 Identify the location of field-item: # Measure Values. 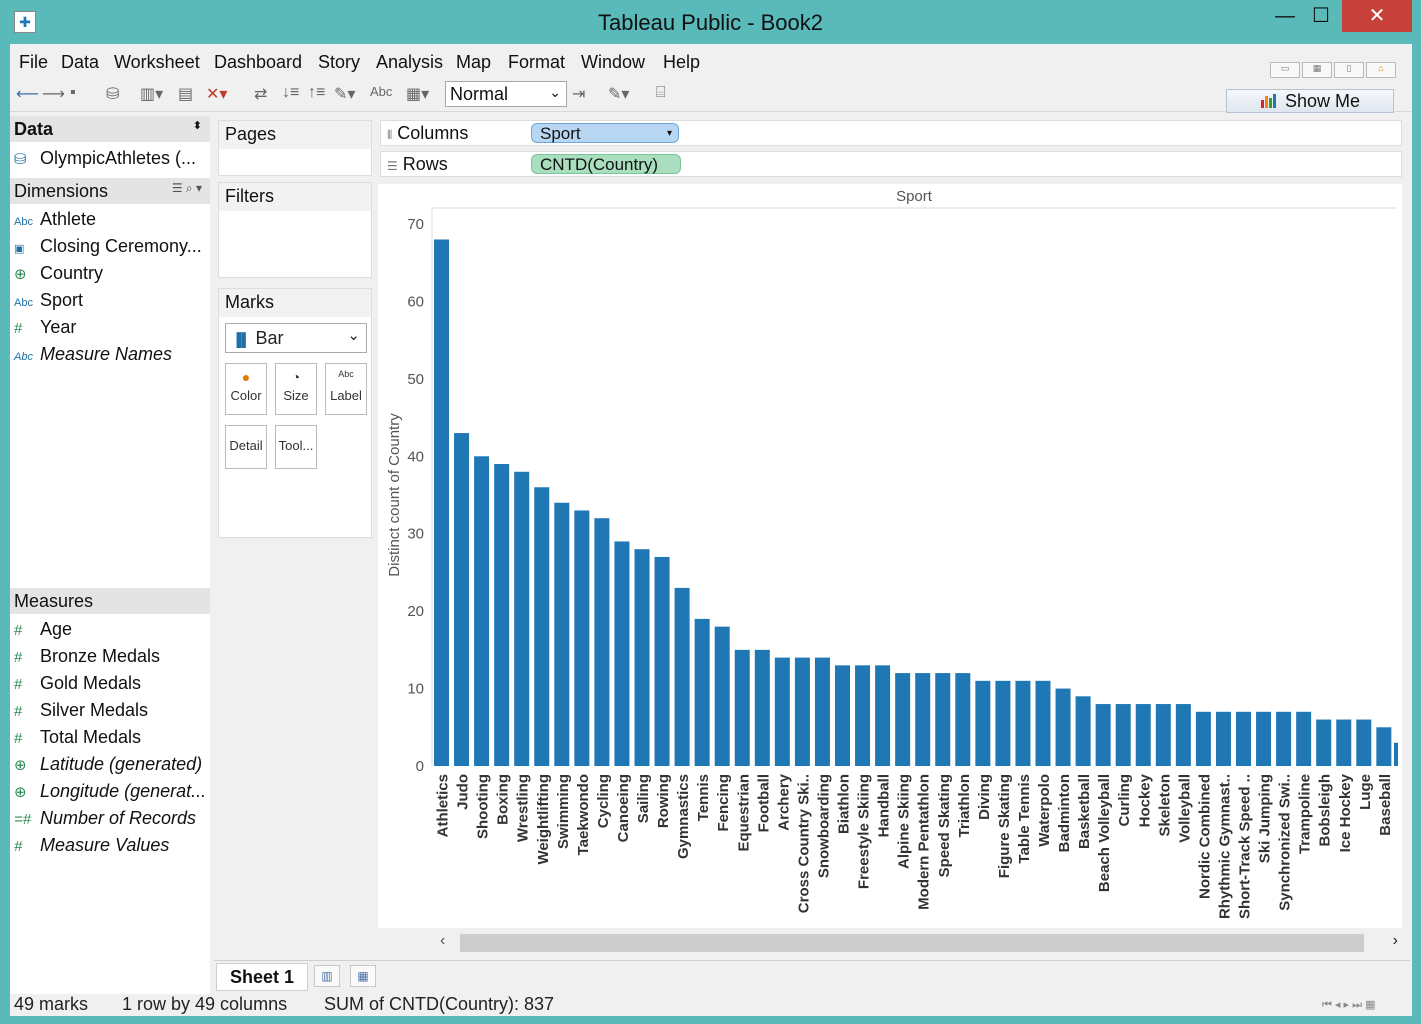
(91, 845).